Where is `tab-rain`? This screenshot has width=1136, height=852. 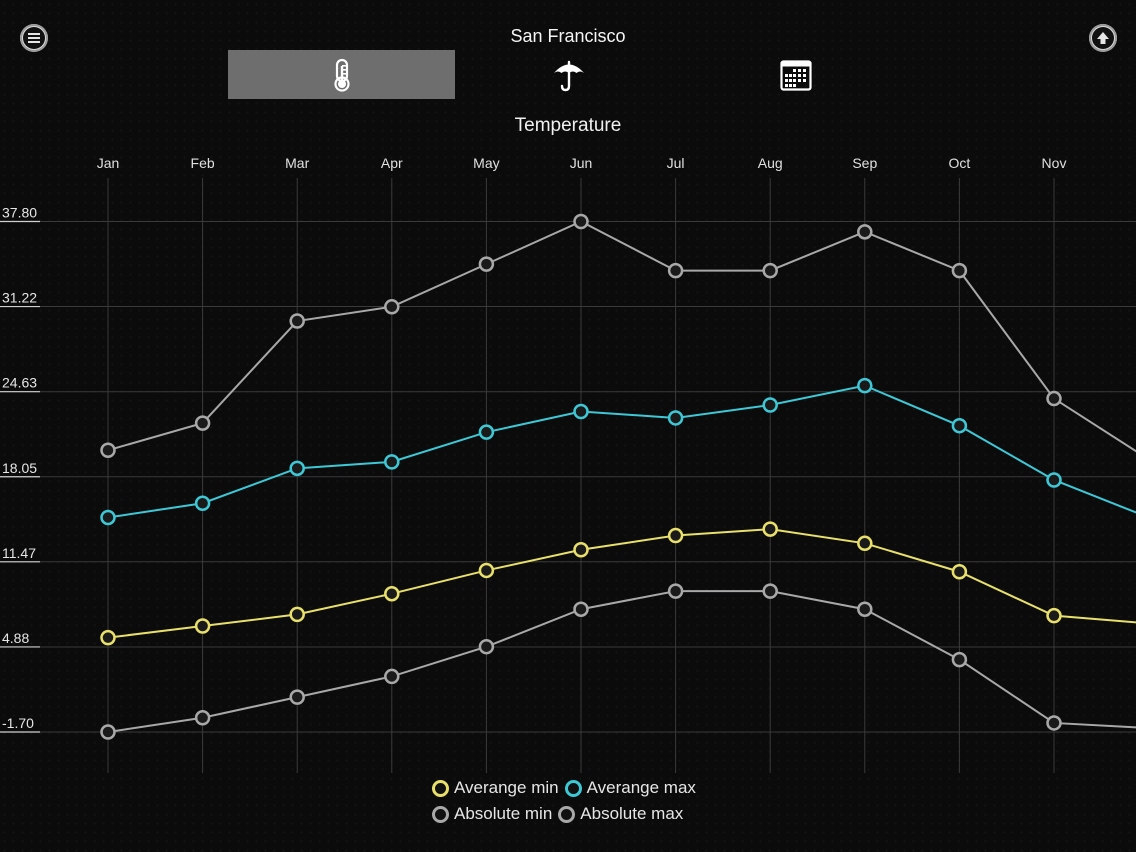
tab-rain is located at coordinates (568, 74).